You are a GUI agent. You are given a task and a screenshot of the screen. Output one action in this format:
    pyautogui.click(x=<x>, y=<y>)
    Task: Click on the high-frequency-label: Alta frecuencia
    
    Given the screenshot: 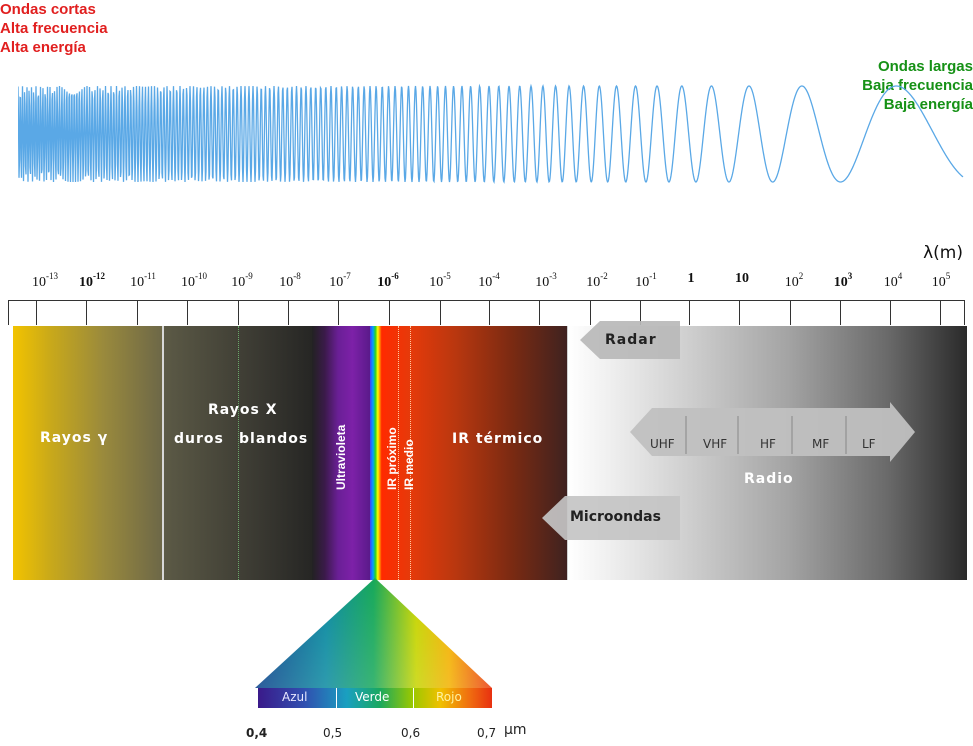 What is the action you would take?
    pyautogui.click(x=54, y=28)
    